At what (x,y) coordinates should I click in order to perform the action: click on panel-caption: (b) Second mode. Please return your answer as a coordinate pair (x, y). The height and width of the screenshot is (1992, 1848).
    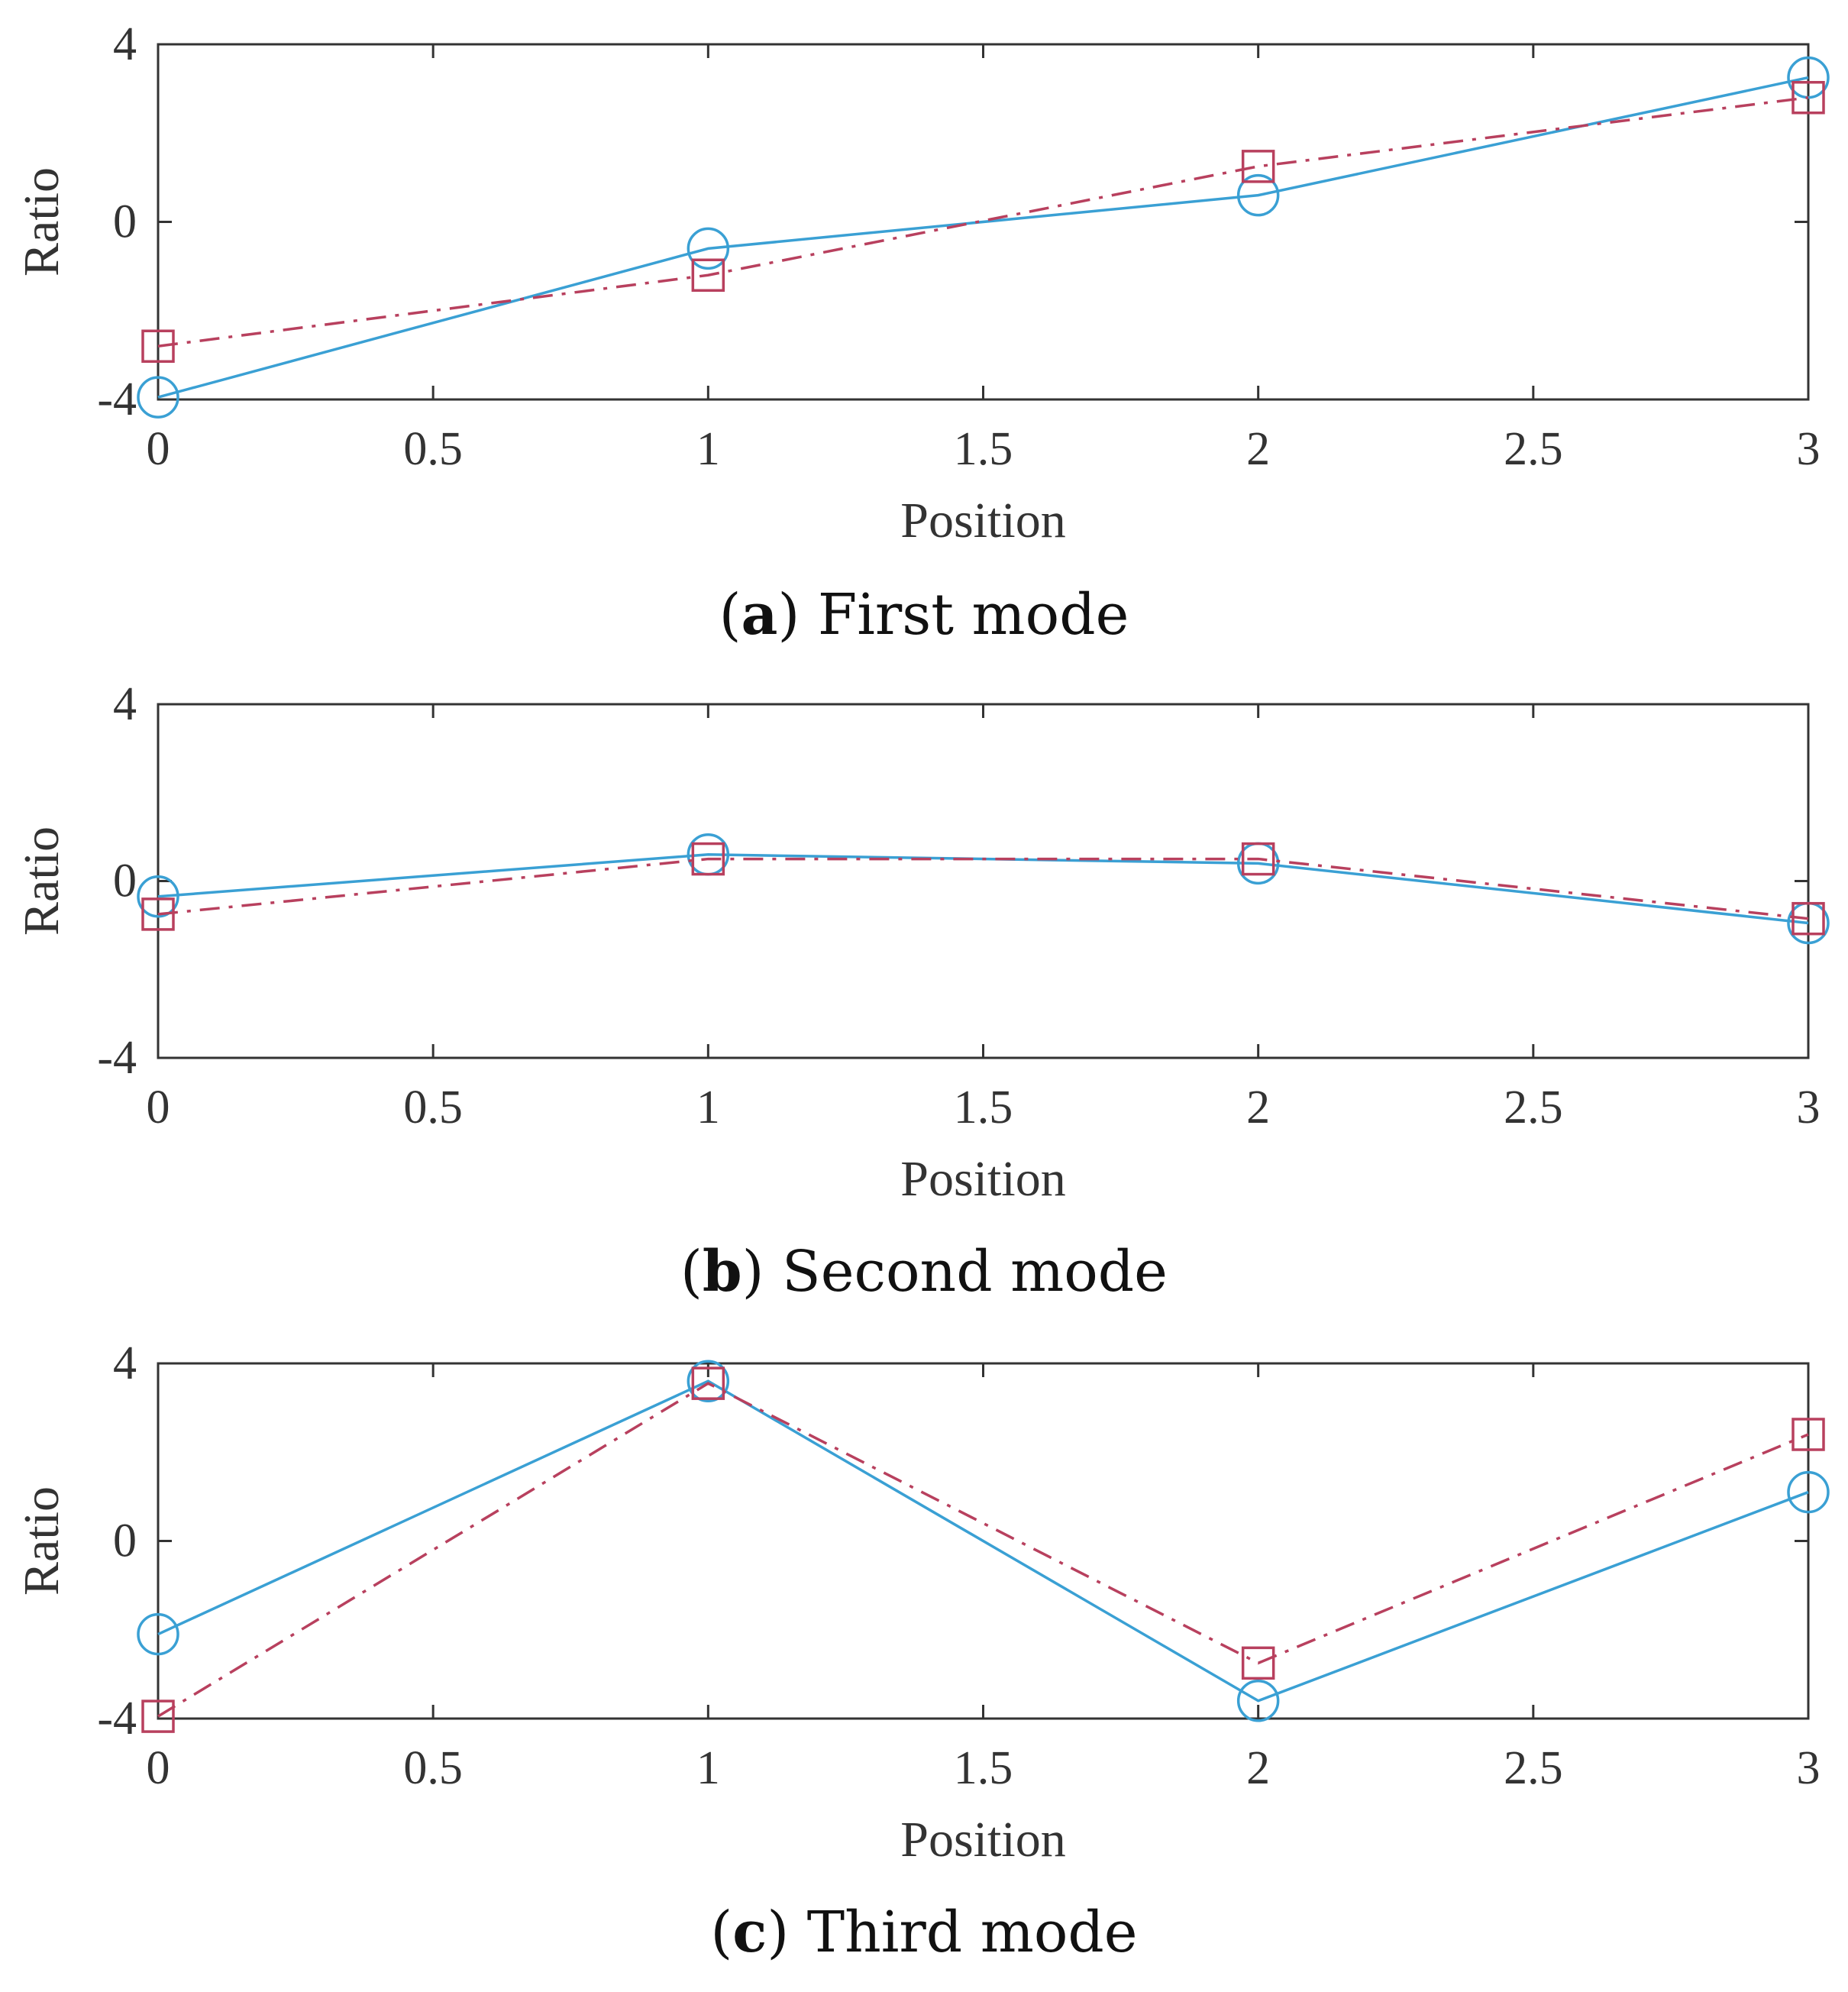
    Looking at the image, I should click on (924, 1272).